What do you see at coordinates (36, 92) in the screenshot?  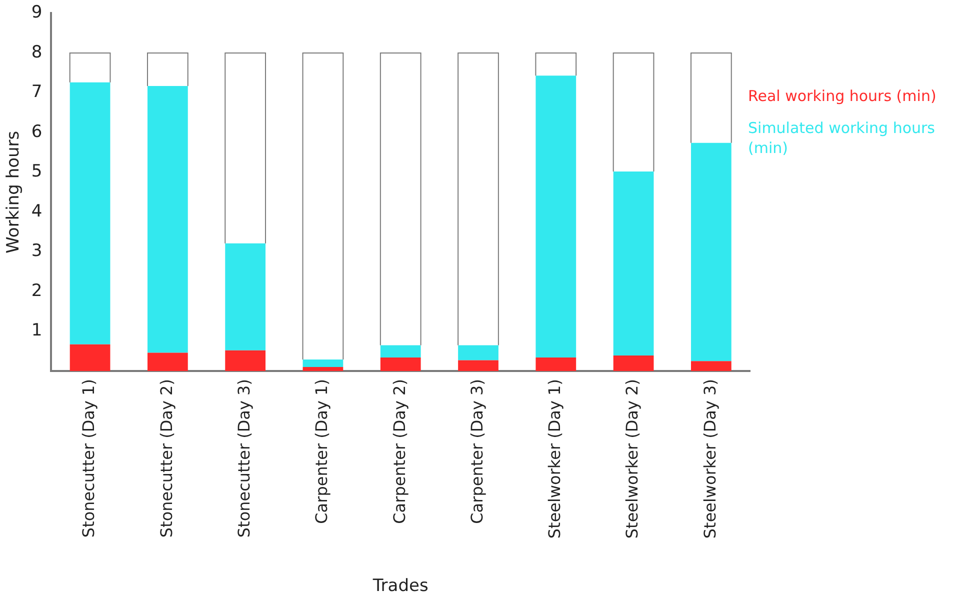 I see `y-tick-label: 7` at bounding box center [36, 92].